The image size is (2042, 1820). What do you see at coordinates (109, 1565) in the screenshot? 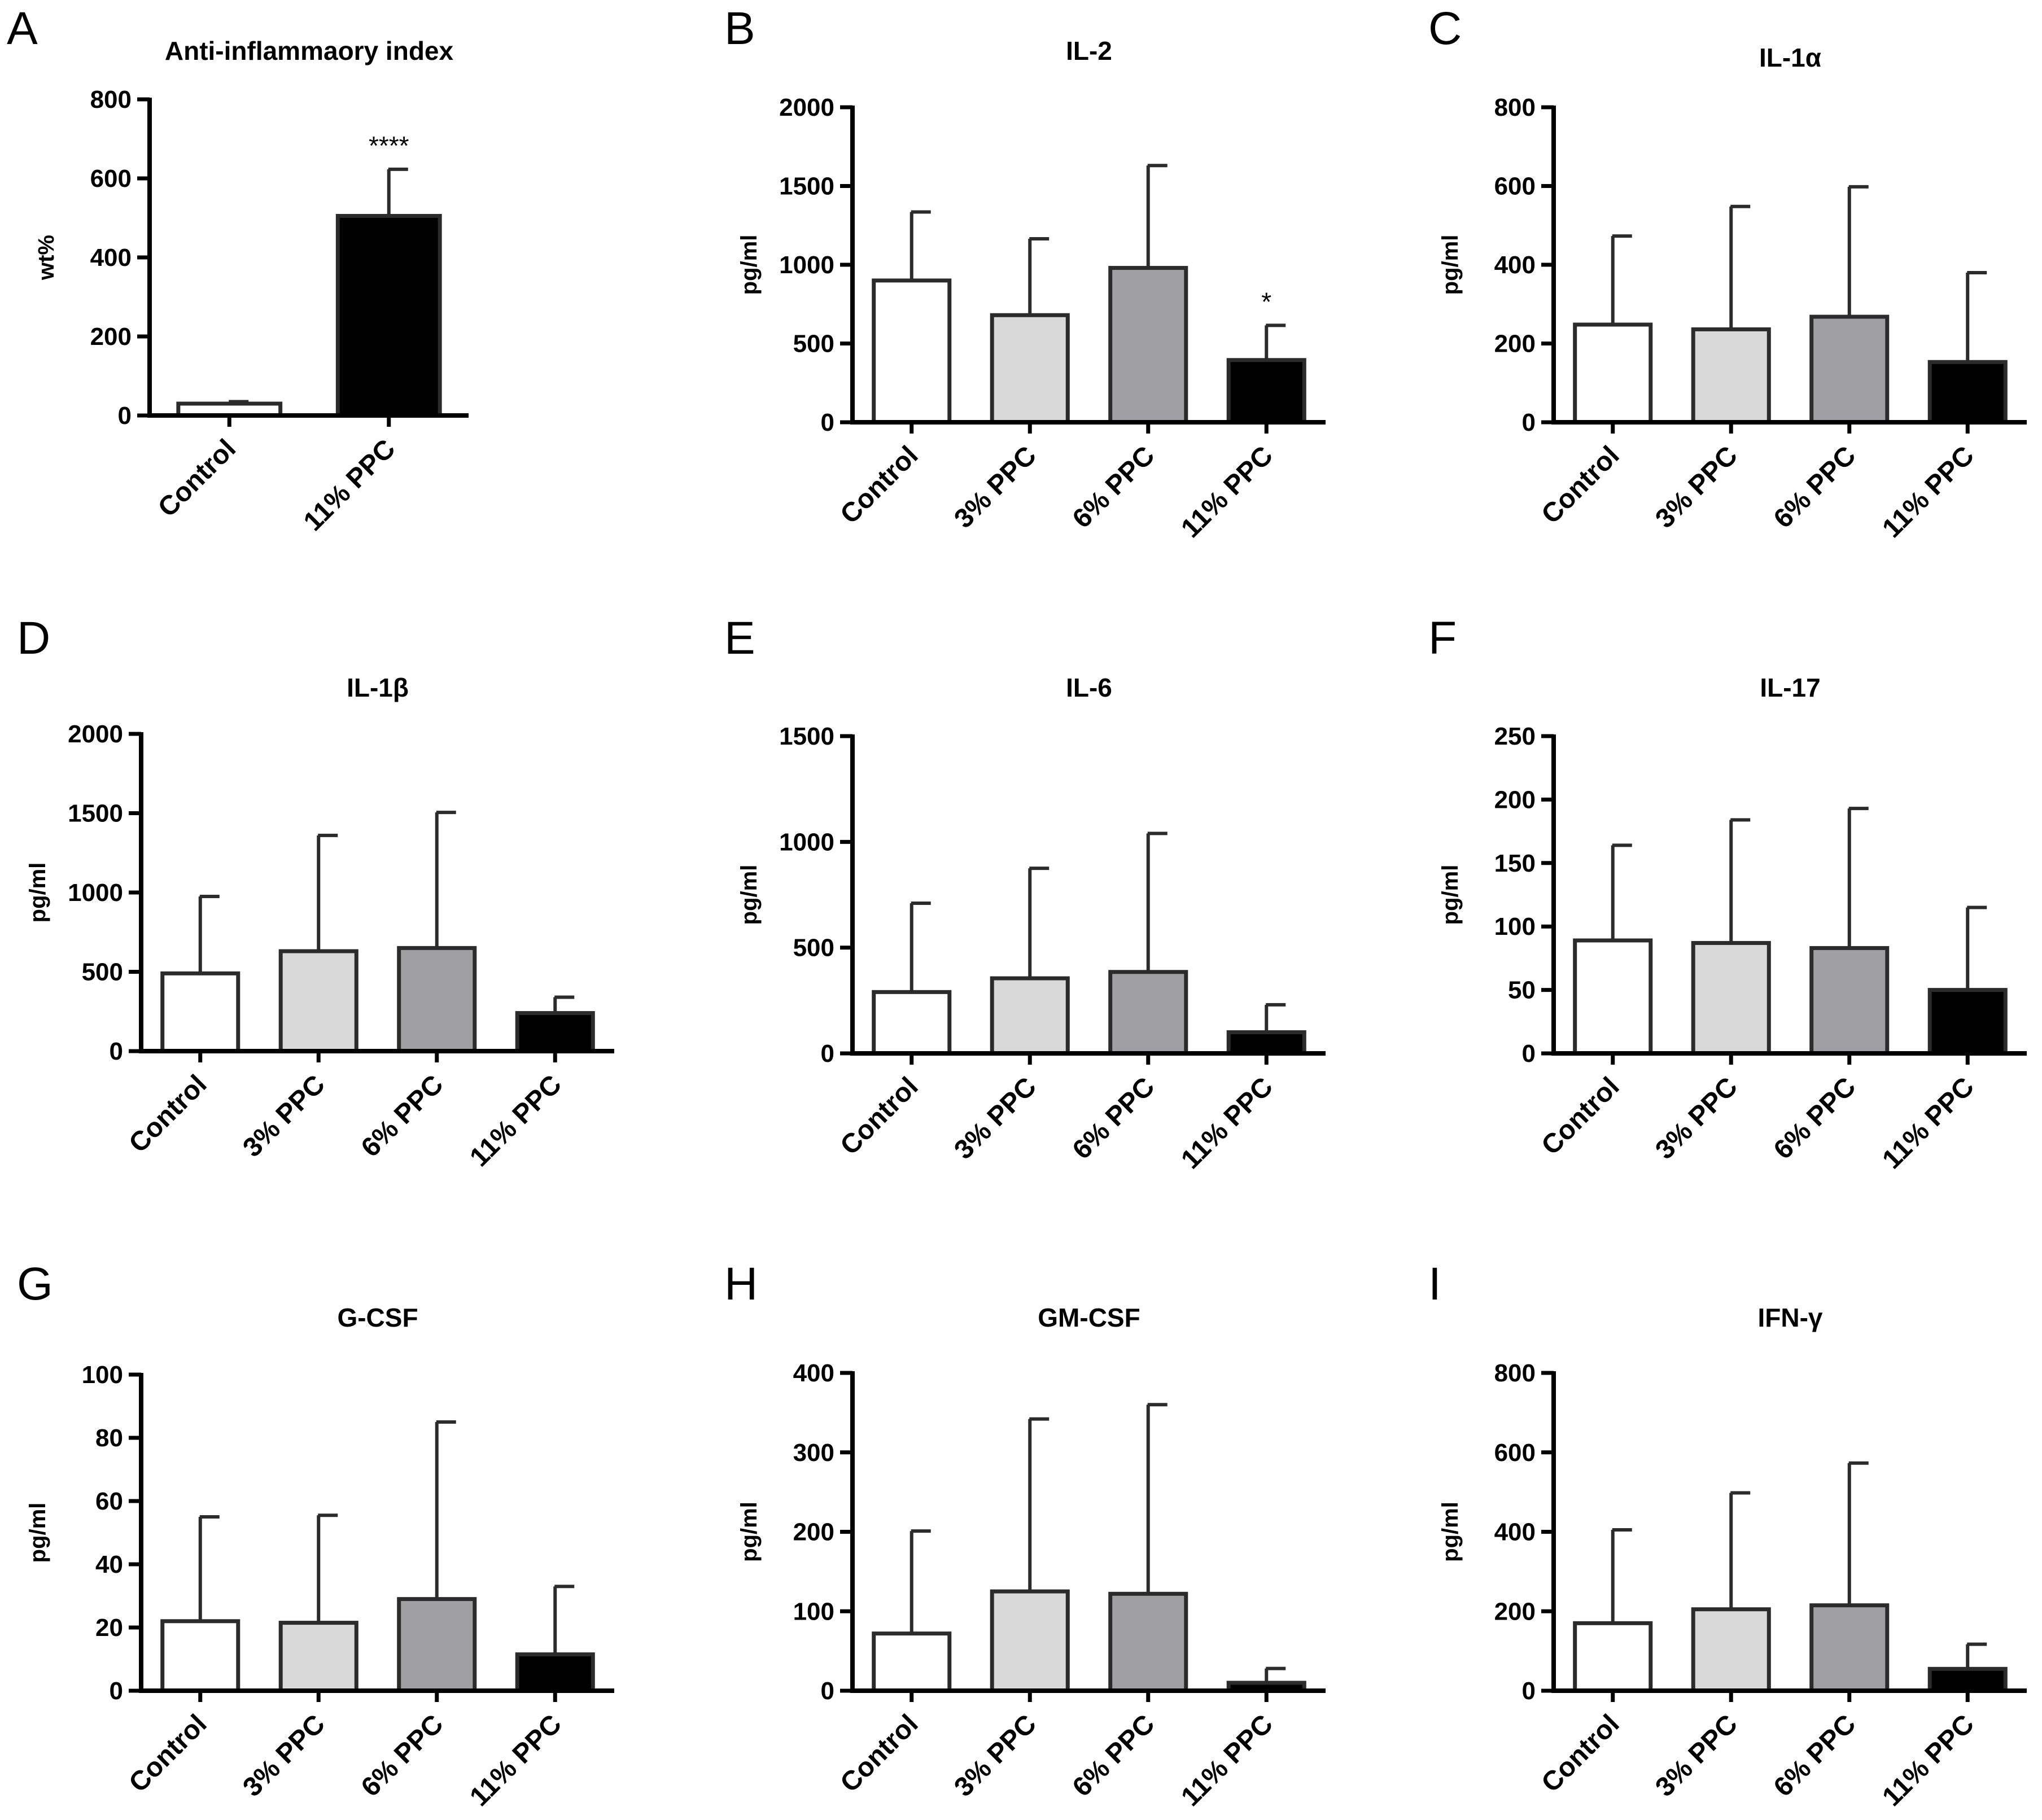
I see `y-tick-label: 40` at bounding box center [109, 1565].